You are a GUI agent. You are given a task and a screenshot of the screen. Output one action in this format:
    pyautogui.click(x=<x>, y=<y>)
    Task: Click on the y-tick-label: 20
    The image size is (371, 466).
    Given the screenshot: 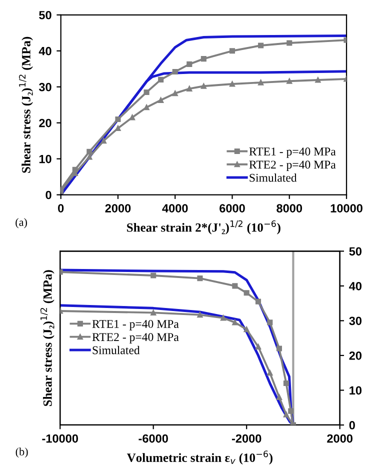 What is the action you would take?
    pyautogui.click(x=45, y=123)
    